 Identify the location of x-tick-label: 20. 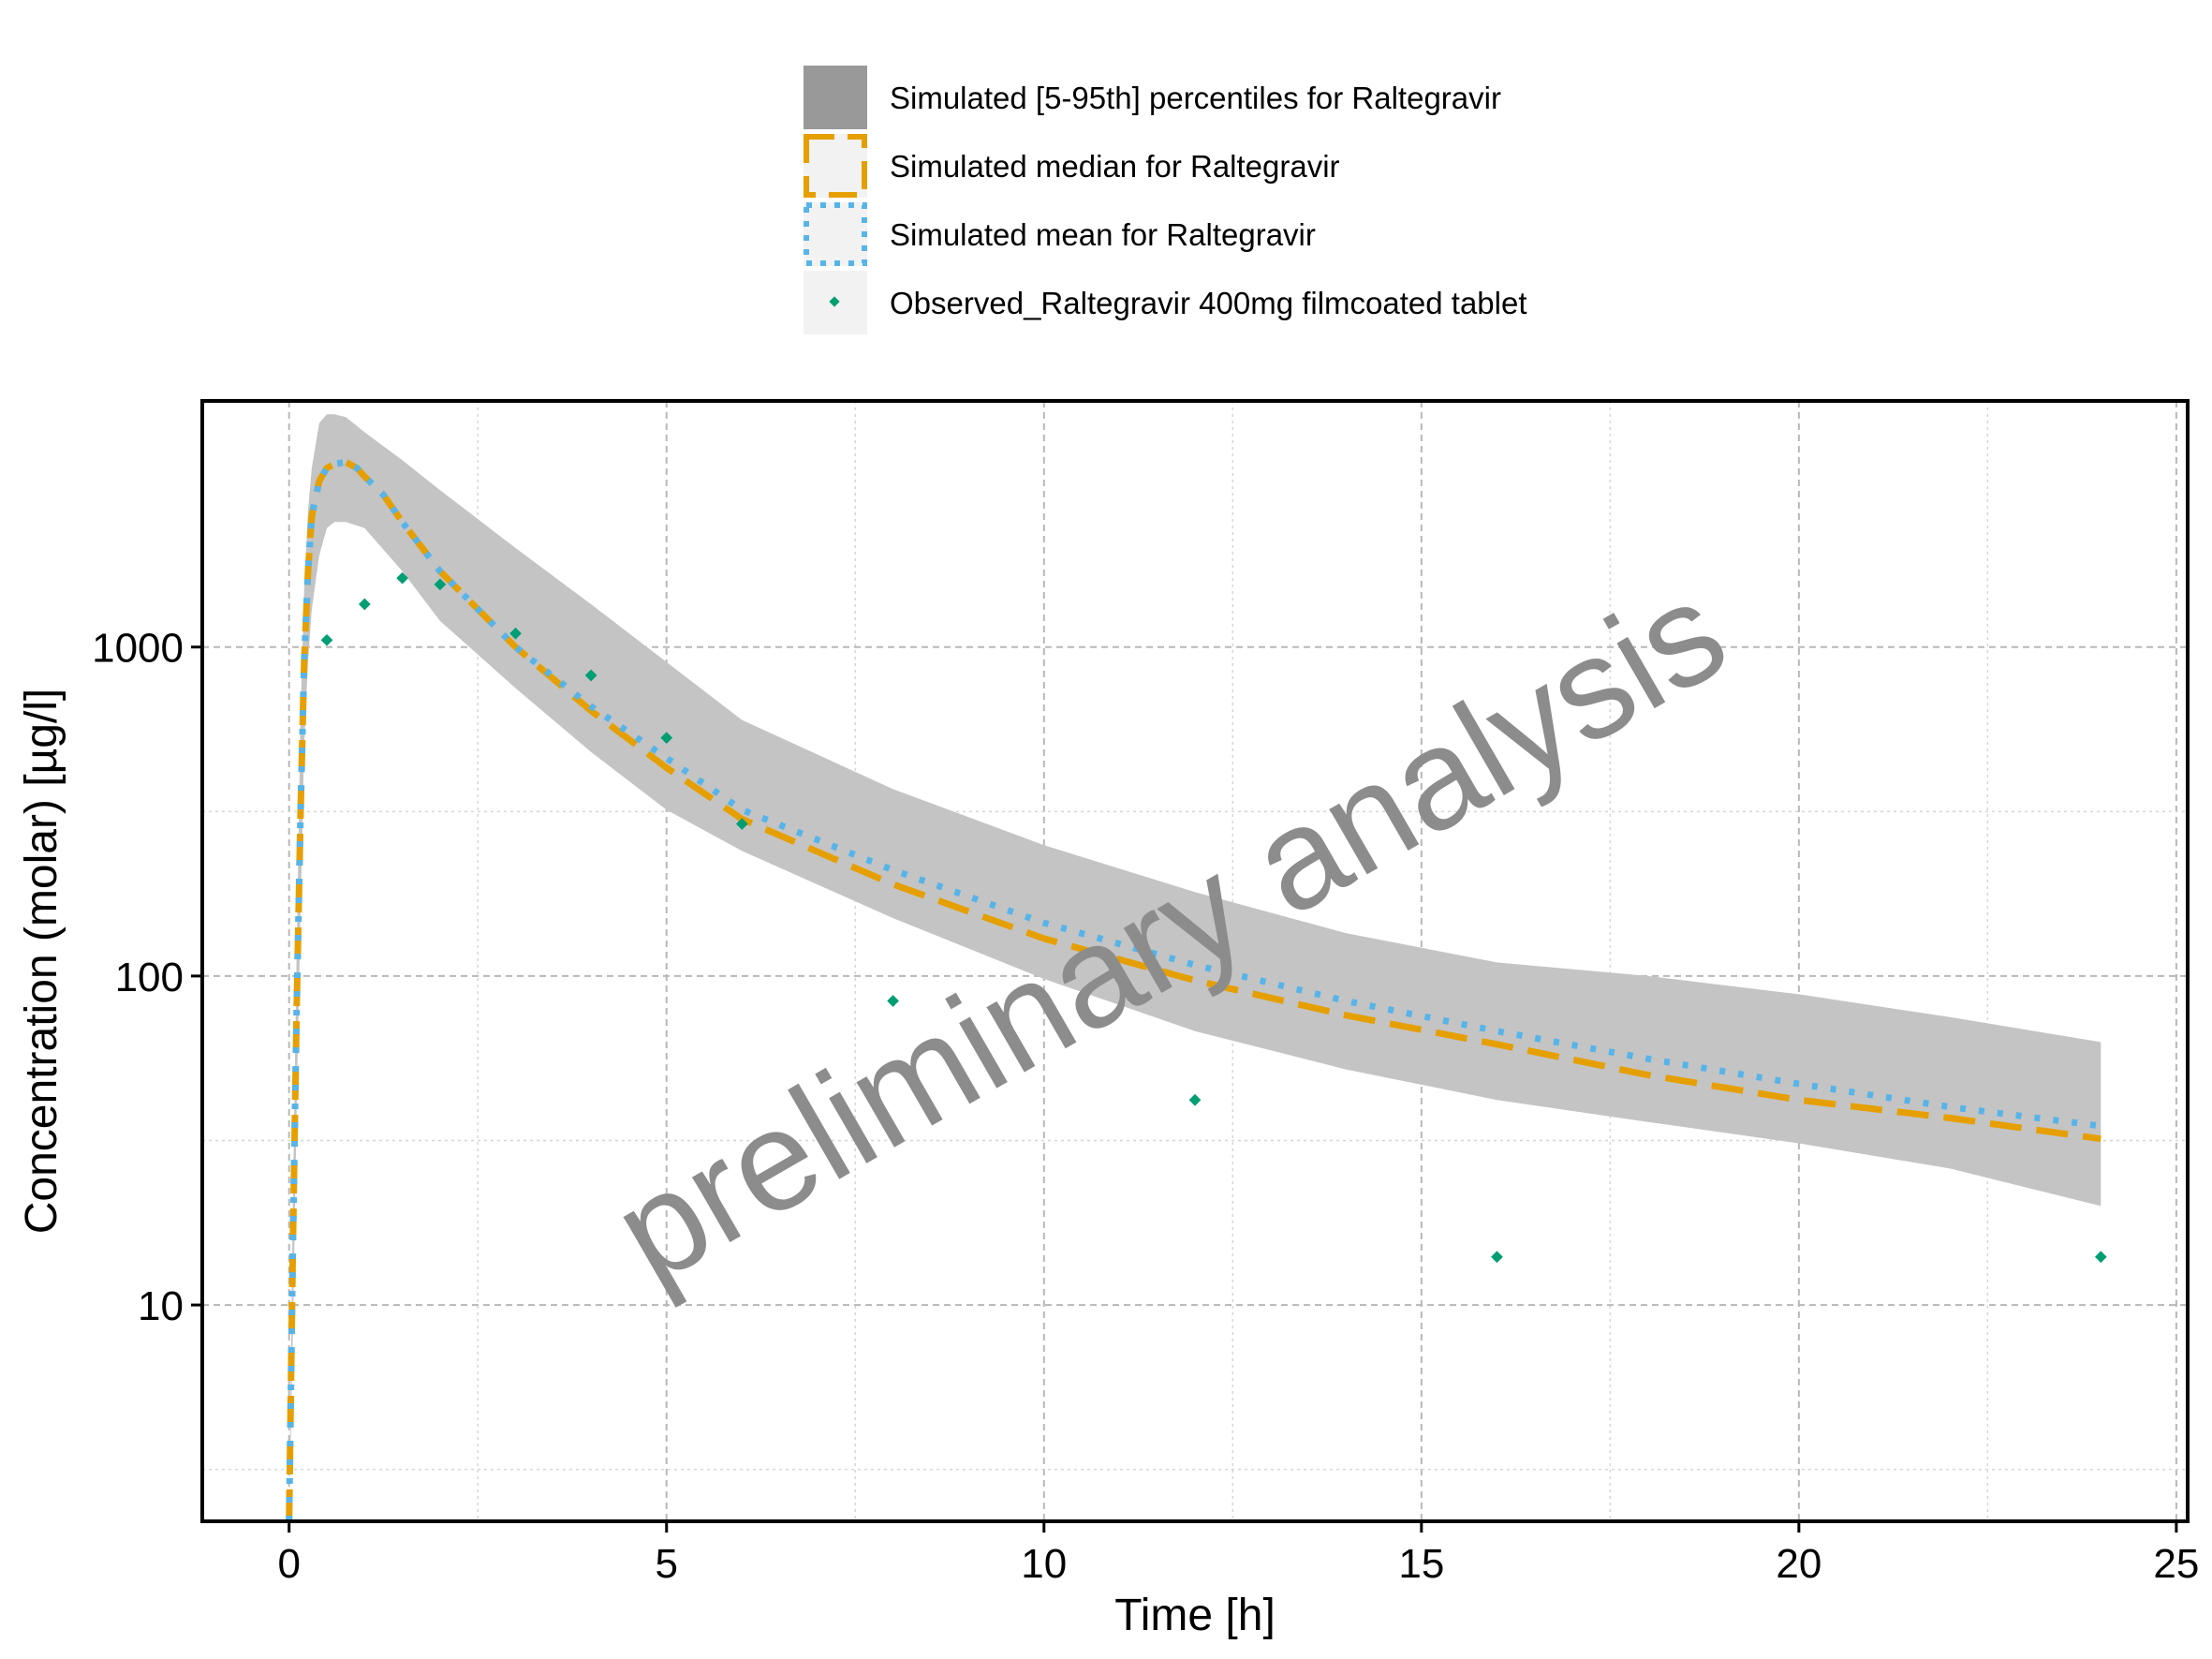
(1799, 1564).